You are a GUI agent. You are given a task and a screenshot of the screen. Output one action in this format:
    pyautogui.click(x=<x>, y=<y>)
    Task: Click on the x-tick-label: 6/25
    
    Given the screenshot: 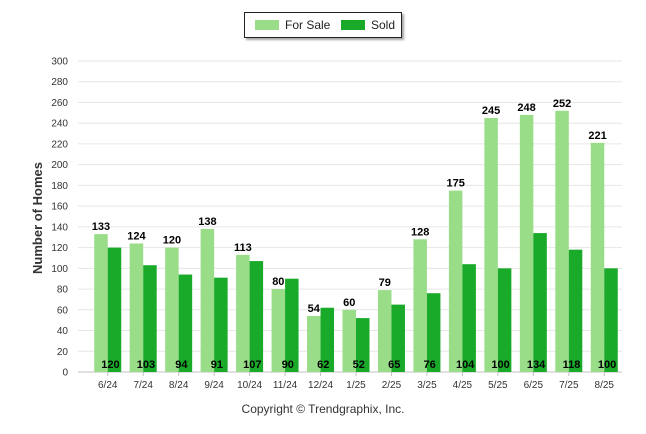 What is the action you would take?
    pyautogui.click(x=534, y=385)
    